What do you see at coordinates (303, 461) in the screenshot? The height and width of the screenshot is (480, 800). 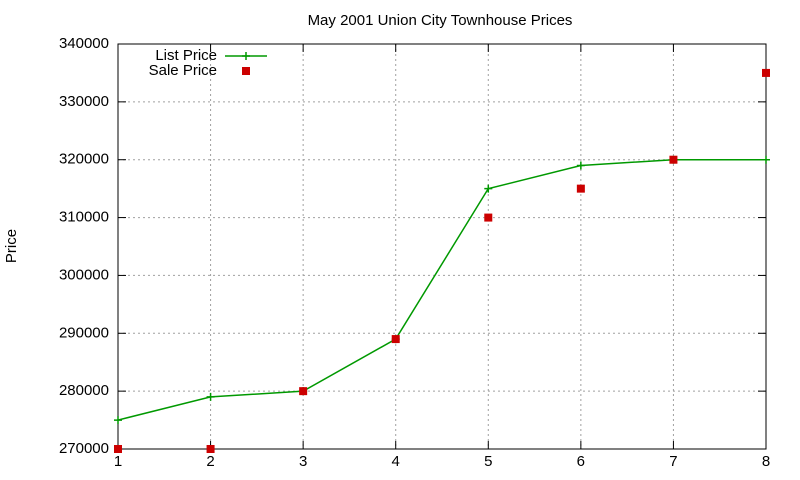 I see `x-tick-label: 3` at bounding box center [303, 461].